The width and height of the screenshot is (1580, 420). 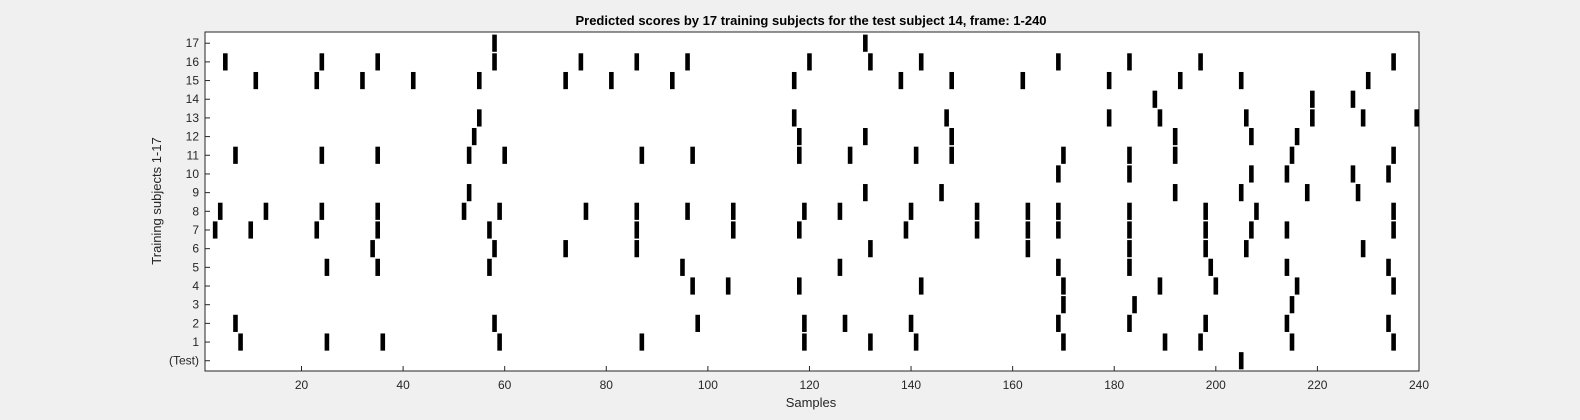 I want to click on x-tick-label: 80, so click(x=607, y=385).